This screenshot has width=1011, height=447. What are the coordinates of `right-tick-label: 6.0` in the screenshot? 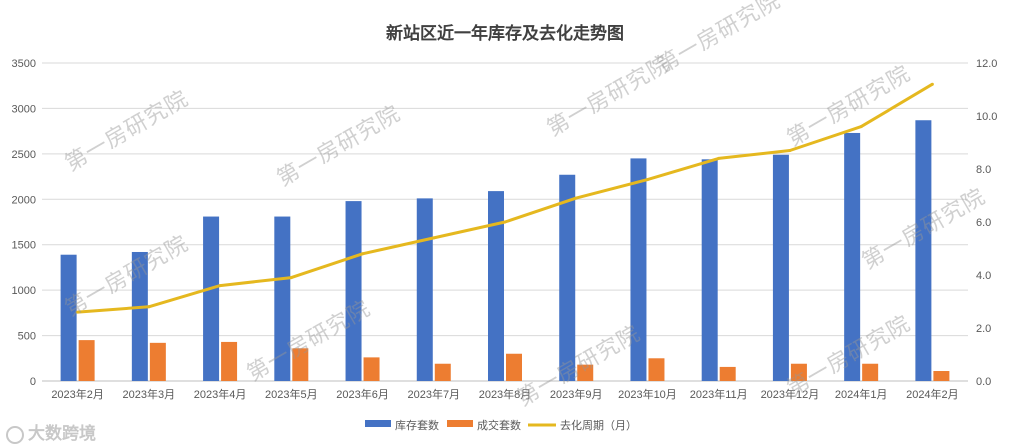 It's located at (983, 223).